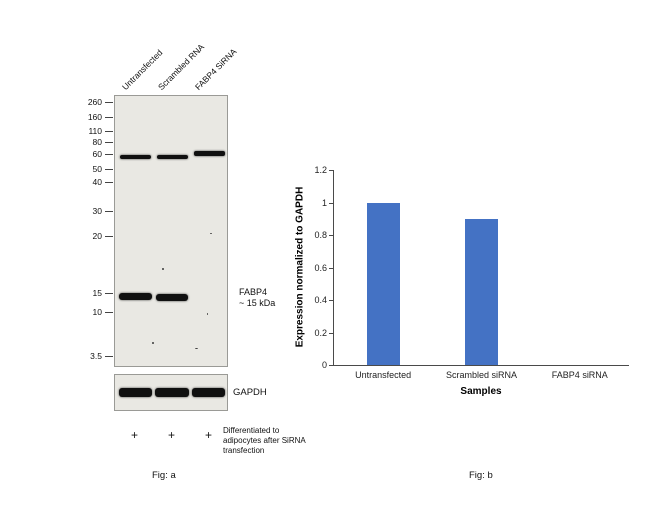  Describe the element at coordinates (253, 292) in the screenshot. I see `band-annotation-target: FABP4` at that location.